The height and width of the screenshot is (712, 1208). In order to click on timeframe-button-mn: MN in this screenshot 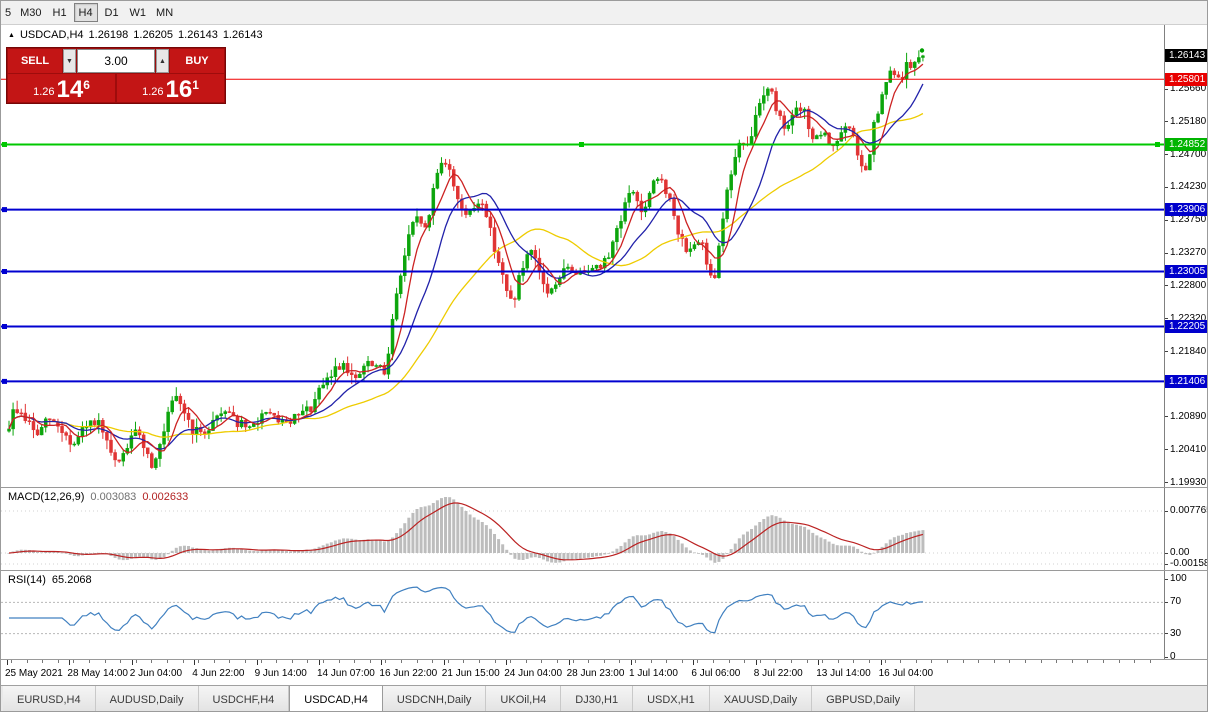, I will do `click(165, 12)`.